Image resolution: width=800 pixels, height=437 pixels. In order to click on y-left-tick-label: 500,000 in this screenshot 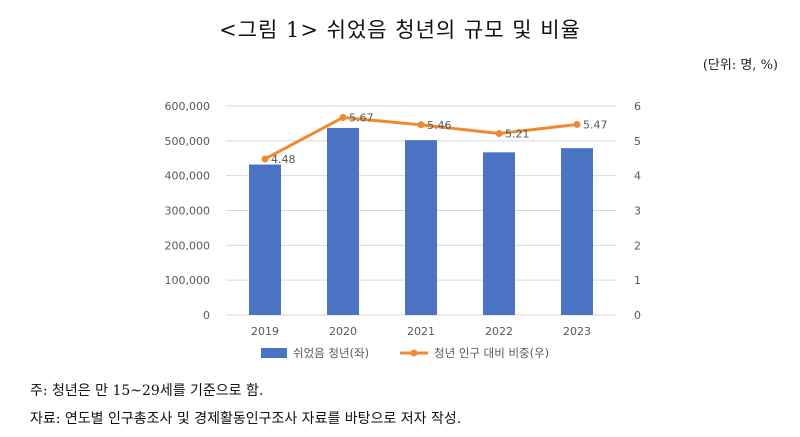, I will do `click(188, 141)`.